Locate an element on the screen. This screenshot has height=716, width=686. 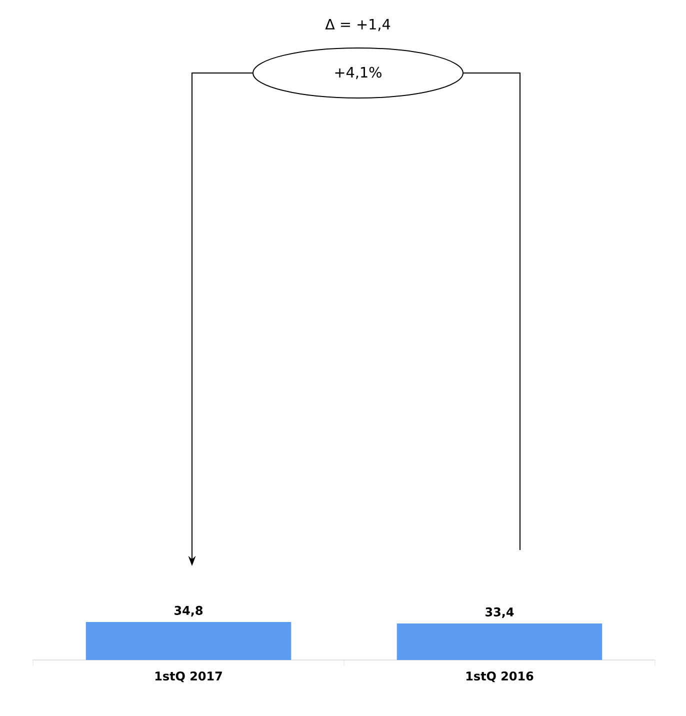
text: Δ = +1,4 is located at coordinates (357, 25).